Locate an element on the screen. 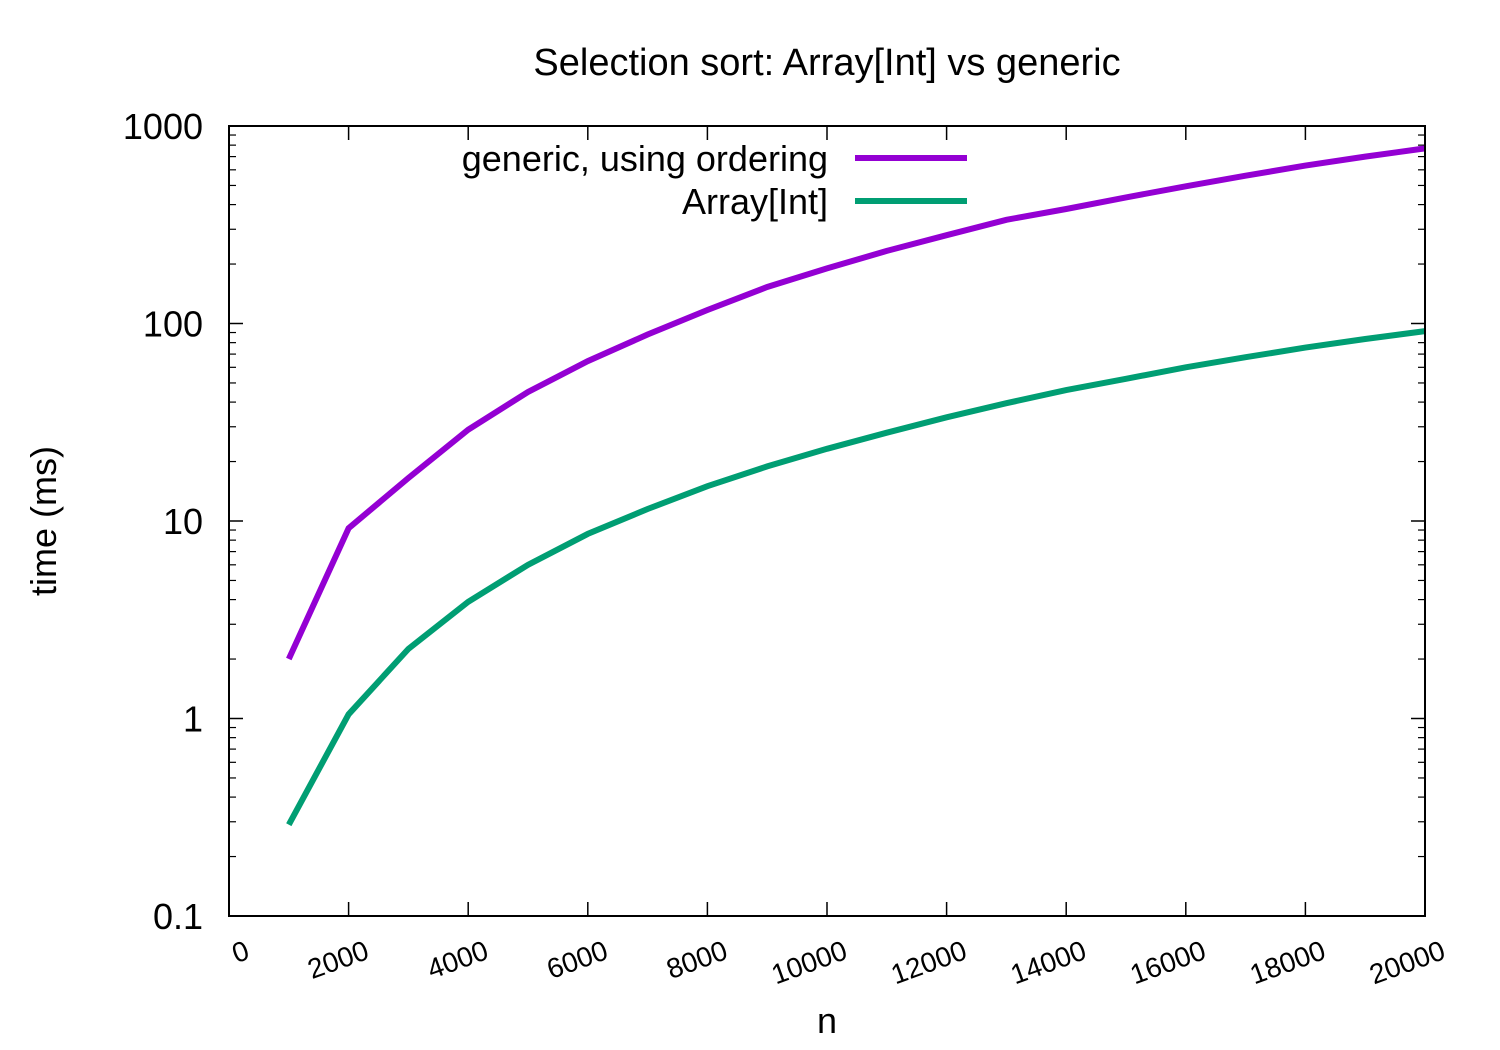 Image resolution: width=1500 pixels, height=1050 pixels. y-tick-labels: 0.1 1 10 100 1000 is located at coordinates (163, 521).